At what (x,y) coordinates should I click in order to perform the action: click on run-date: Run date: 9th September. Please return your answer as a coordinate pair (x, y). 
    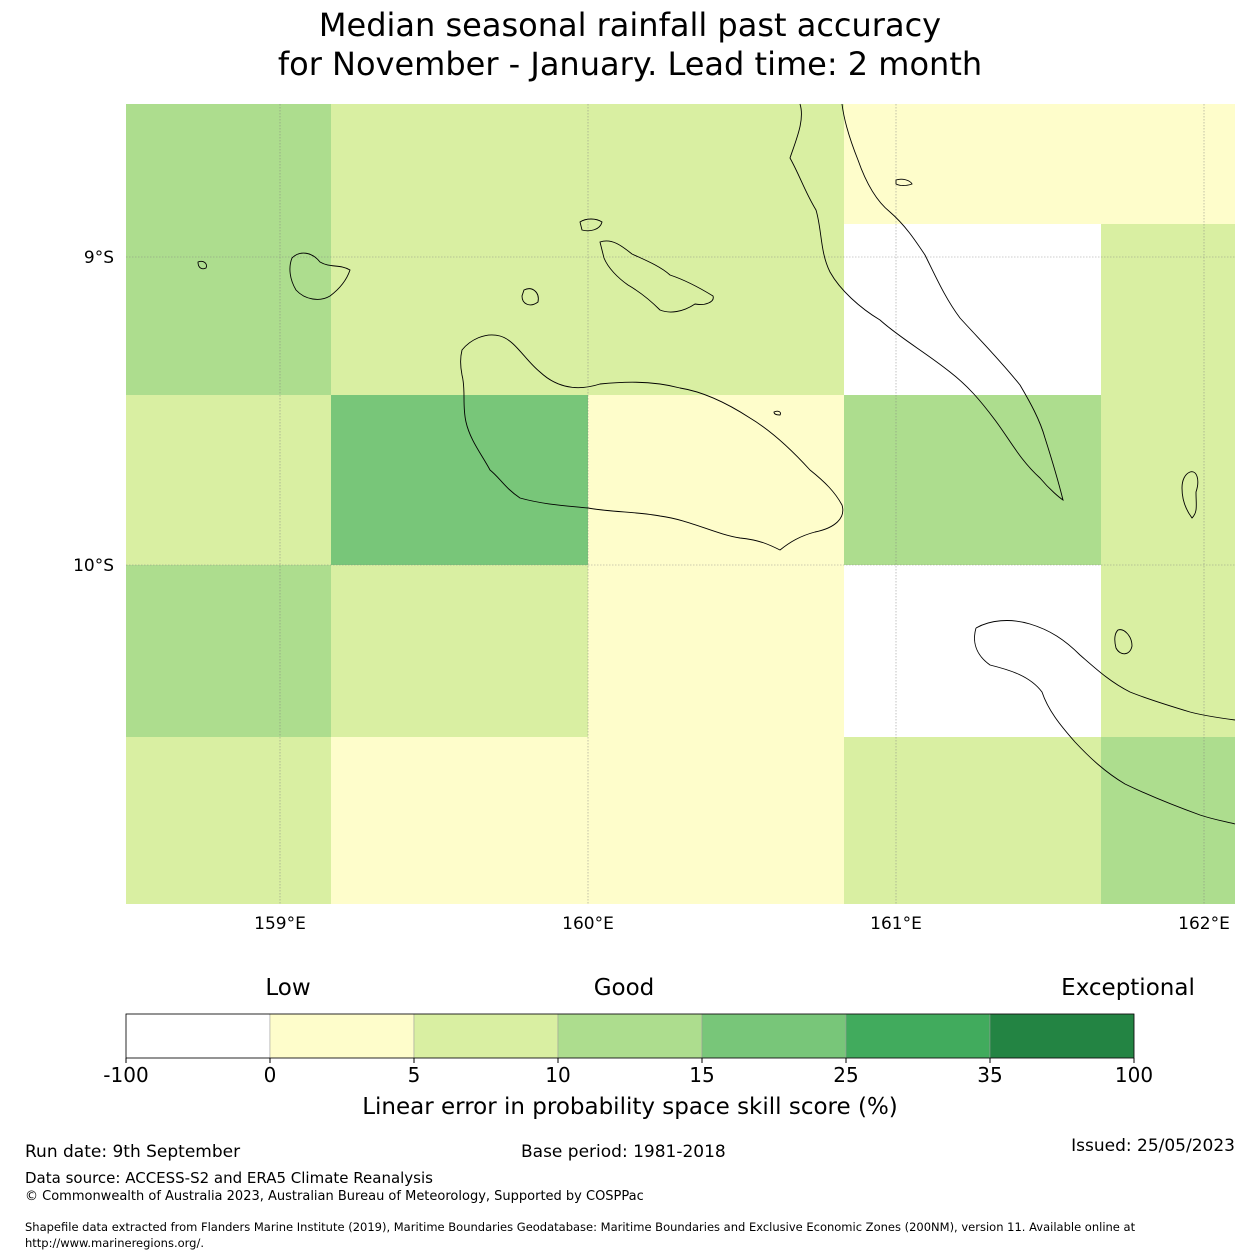
    Looking at the image, I should click on (133, 1152).